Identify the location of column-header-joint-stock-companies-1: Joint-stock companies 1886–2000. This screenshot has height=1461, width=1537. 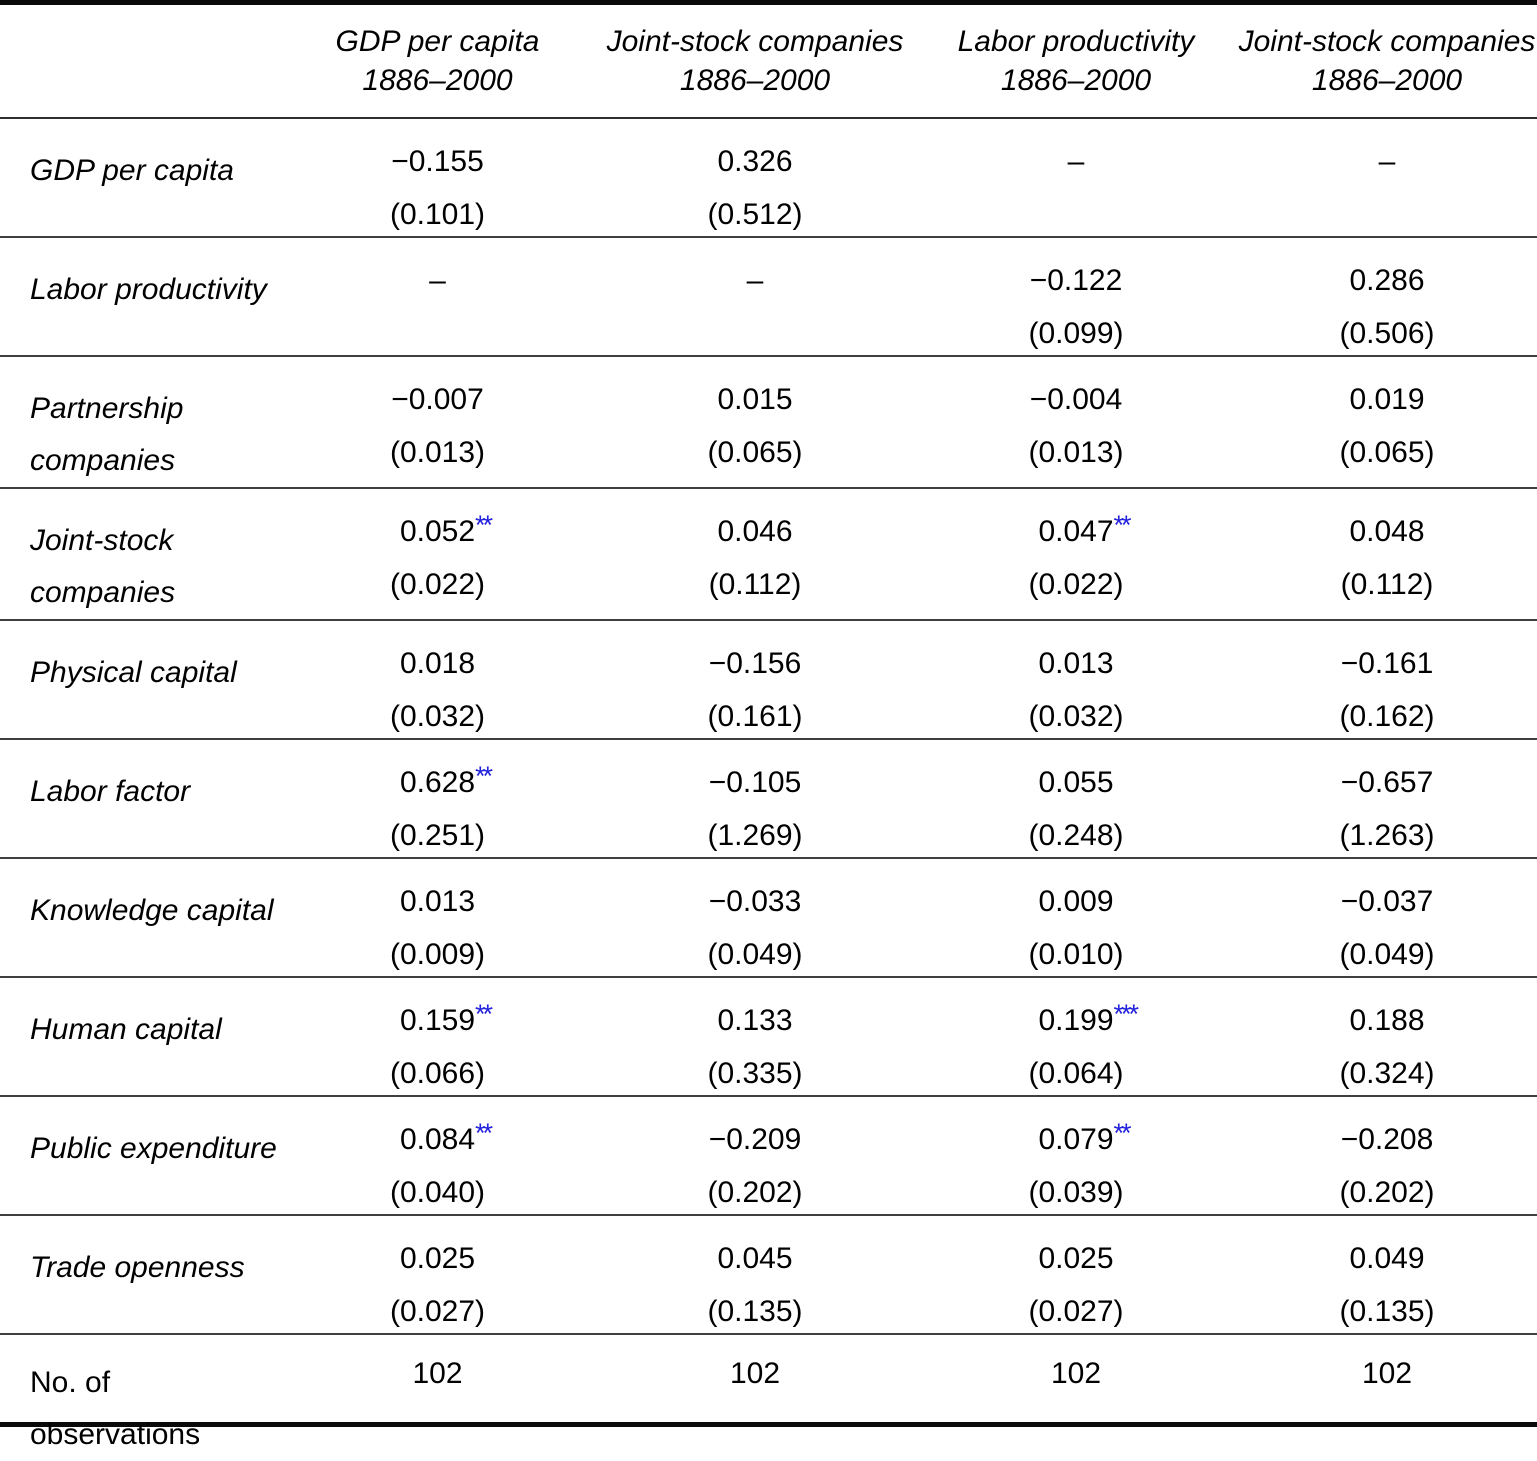
(755, 62).